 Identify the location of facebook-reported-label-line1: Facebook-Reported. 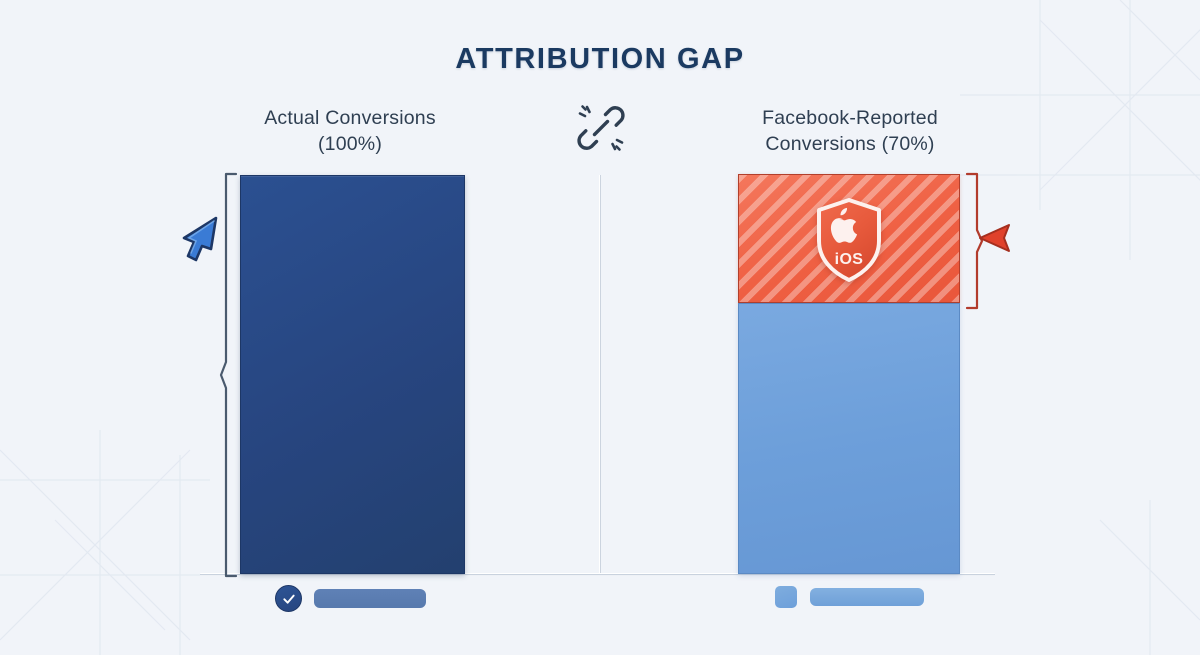
(850, 118).